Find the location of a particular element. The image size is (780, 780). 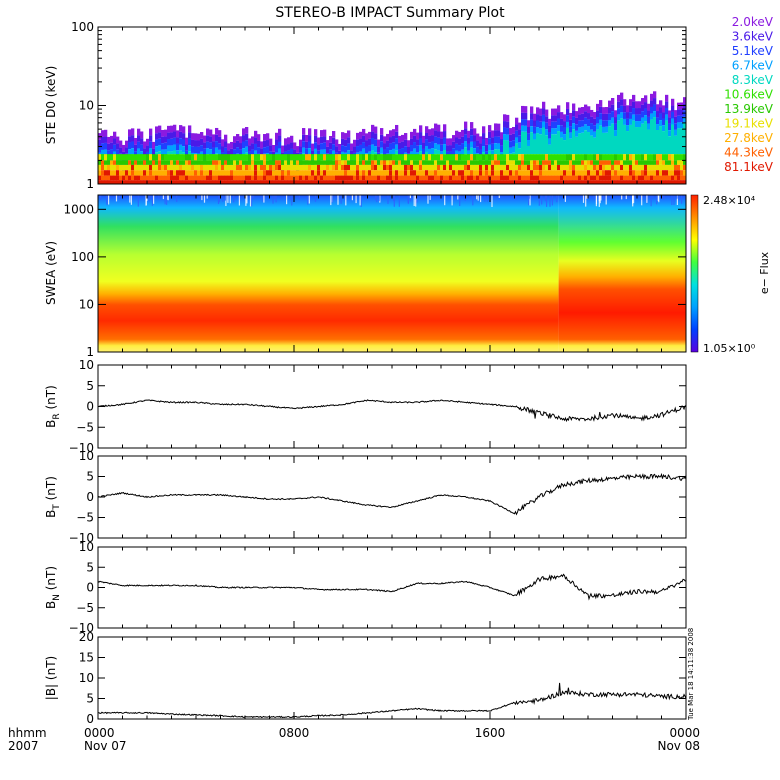

legend-entry: 5.1keV is located at coordinates (753, 51).